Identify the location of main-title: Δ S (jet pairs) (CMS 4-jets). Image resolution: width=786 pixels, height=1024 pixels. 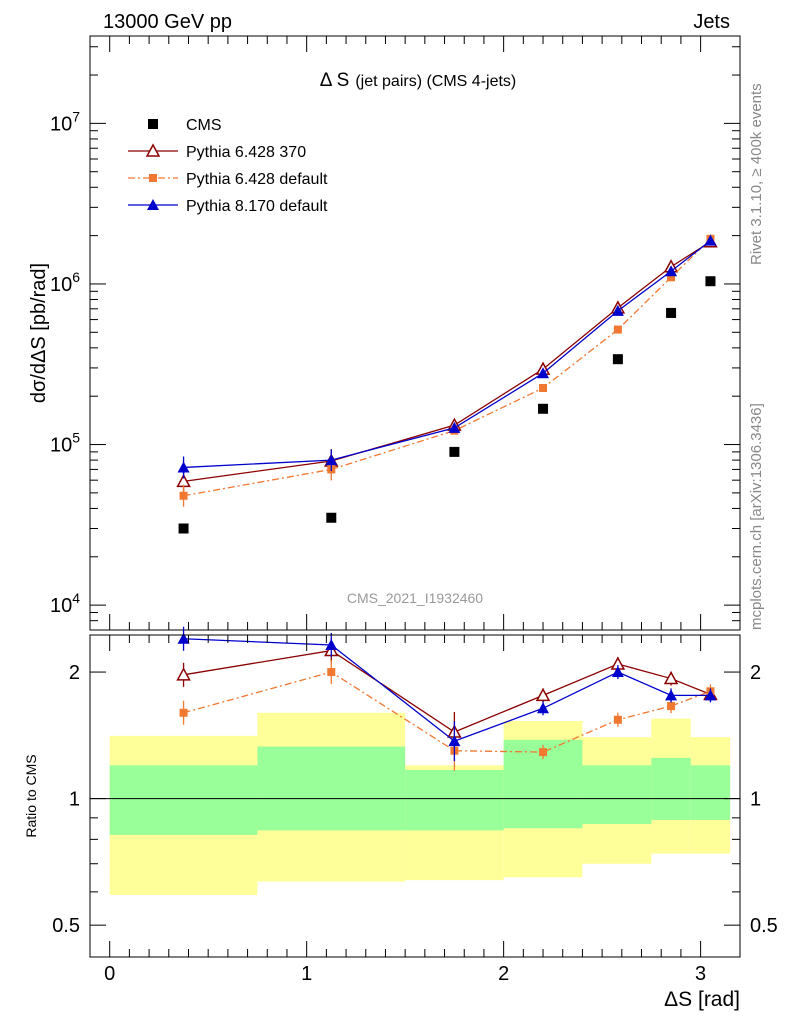
(418, 80).